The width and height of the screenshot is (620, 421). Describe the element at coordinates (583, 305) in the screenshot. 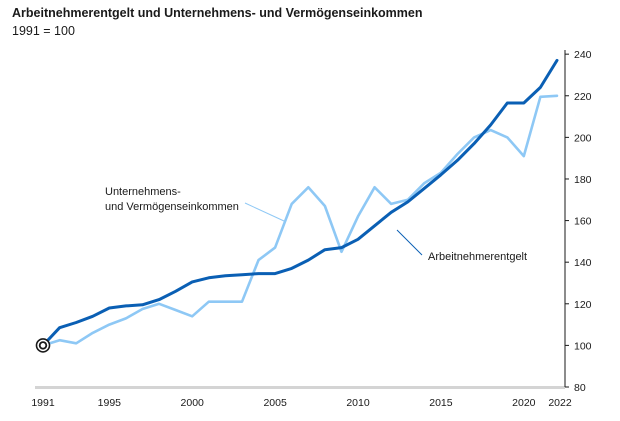

I see `y-tick-label: 120` at that location.